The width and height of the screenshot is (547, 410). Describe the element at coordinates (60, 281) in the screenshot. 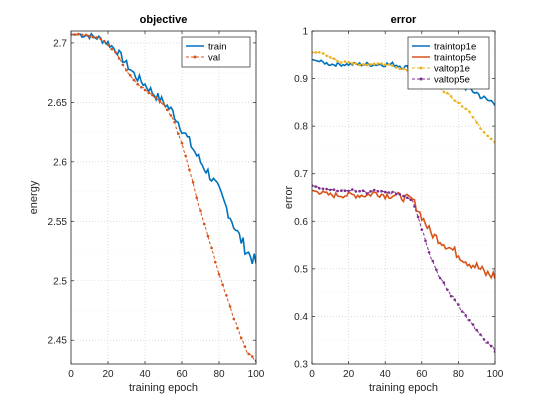

I see `y-tick-label: 2.5` at that location.